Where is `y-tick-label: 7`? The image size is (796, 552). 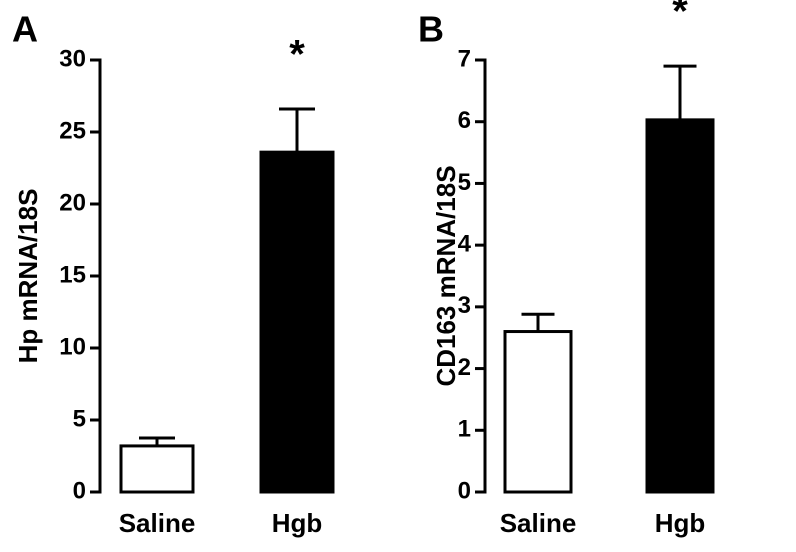
y-tick-label: 7 is located at coordinates (464, 58).